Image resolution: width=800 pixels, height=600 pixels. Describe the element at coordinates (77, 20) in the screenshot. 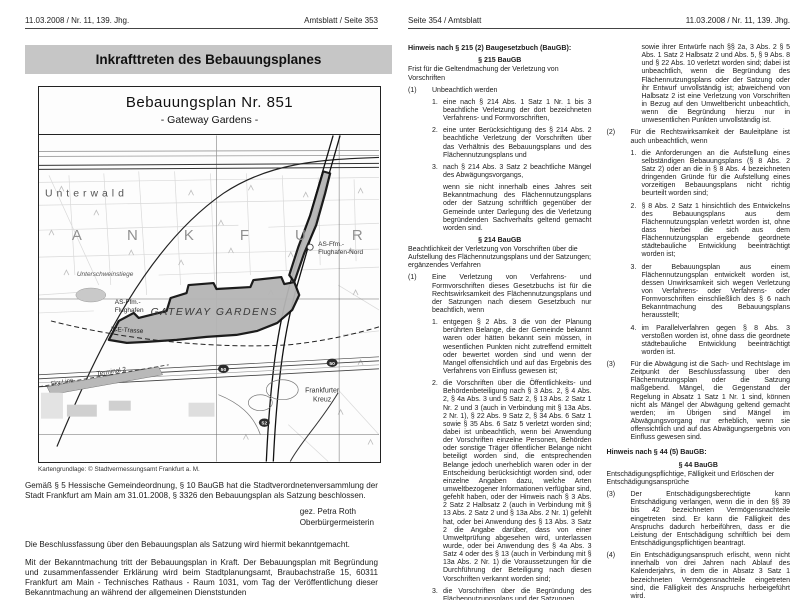

I see `header-date-left: 11.03.2008 / Nr. 11, 139. Jhg.` at that location.